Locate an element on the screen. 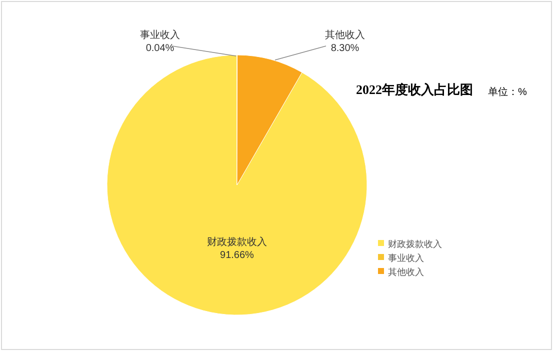  legend-label: 其他收入 is located at coordinates (406, 272).